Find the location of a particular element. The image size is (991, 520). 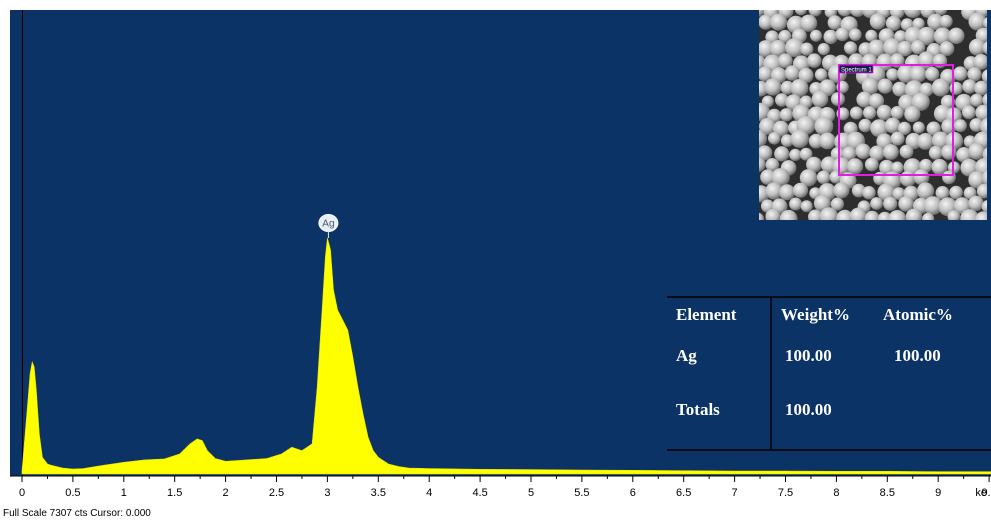

peak-label-text: Ag is located at coordinates (328, 224).